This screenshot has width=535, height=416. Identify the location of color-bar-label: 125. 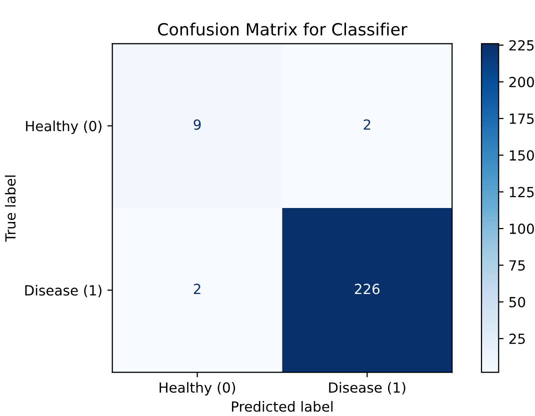
(522, 192).